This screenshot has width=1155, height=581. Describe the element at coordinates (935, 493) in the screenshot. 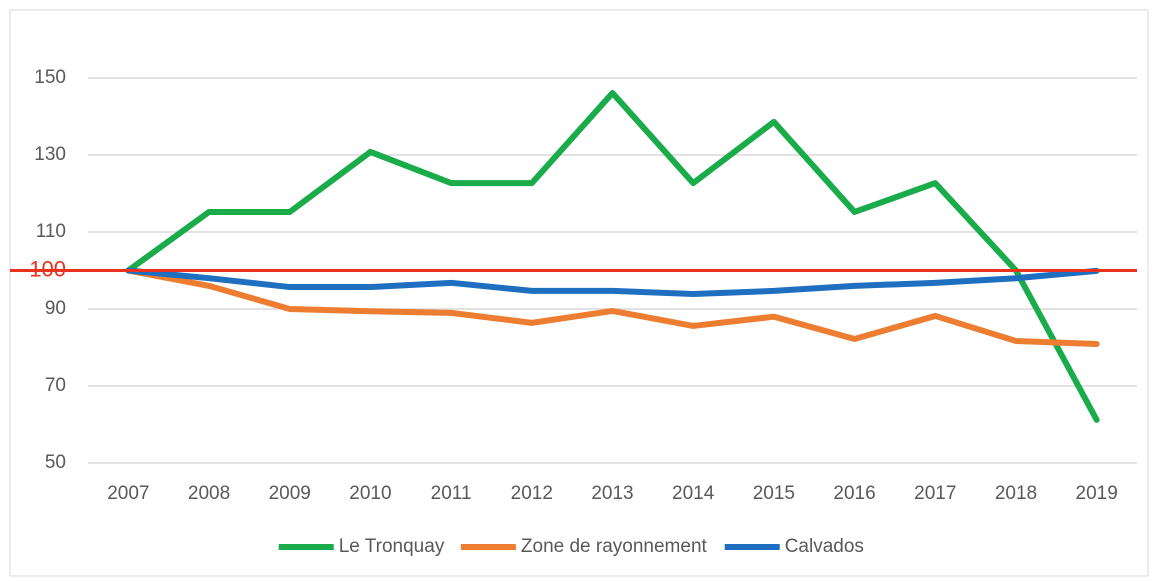

I see `x-tick-label: 2017` at that location.